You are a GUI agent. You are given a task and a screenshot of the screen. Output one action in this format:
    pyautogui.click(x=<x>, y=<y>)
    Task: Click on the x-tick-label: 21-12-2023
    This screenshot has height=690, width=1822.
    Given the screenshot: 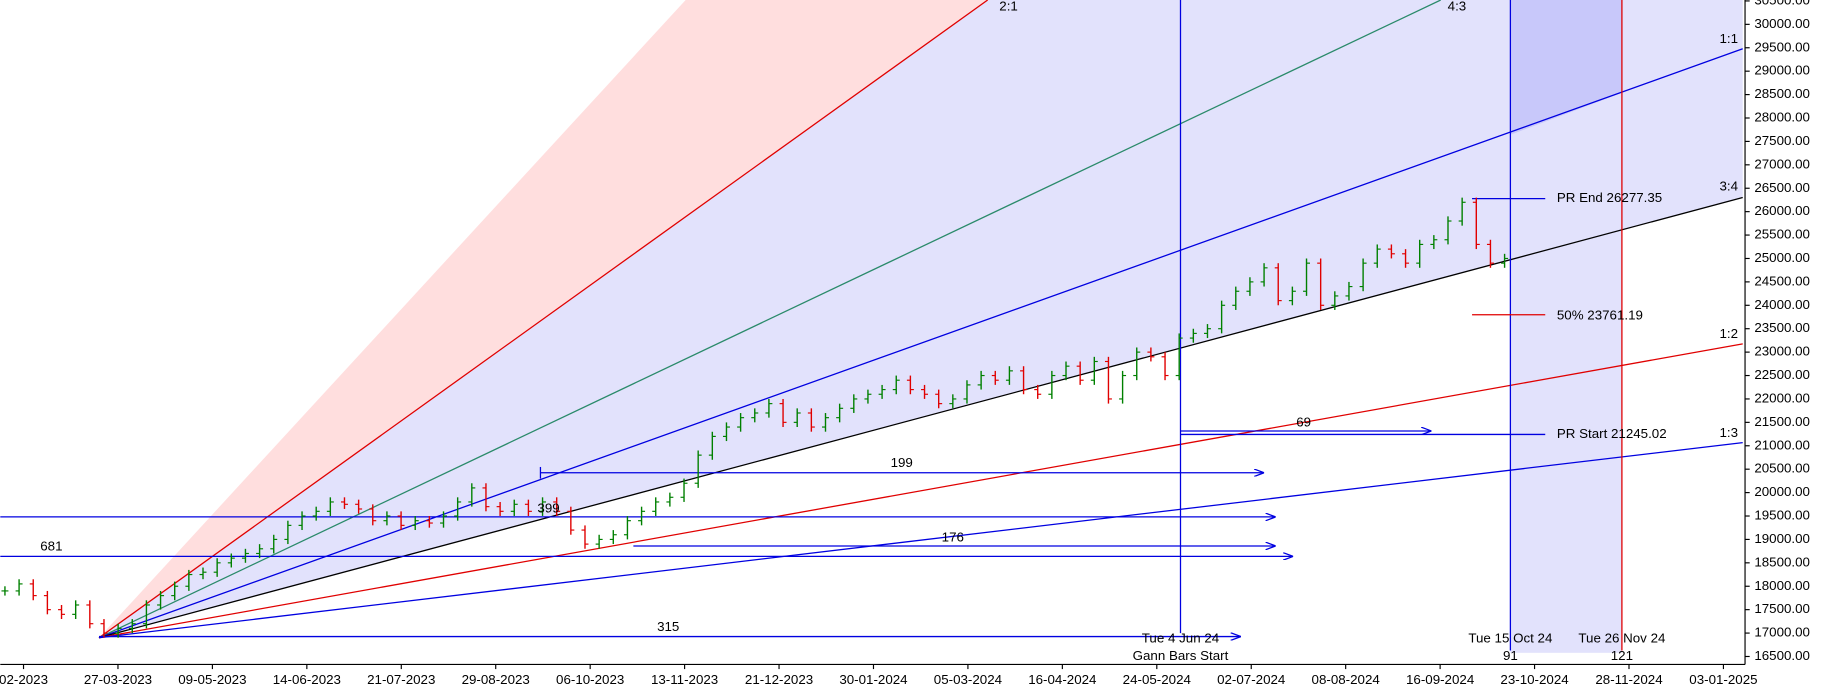 What is the action you would take?
    pyautogui.click(x=779, y=679)
    